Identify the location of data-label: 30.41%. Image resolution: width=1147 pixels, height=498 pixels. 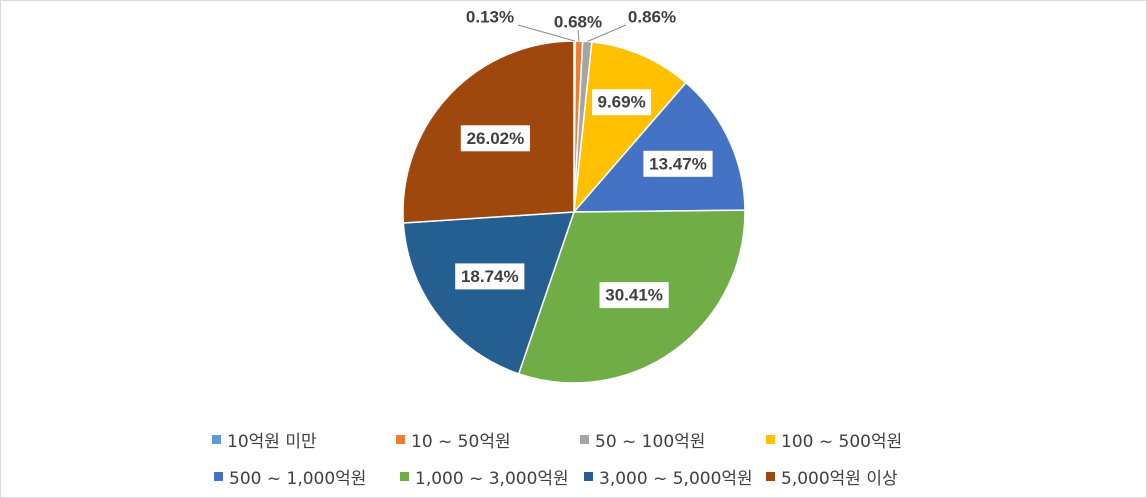
(634, 295).